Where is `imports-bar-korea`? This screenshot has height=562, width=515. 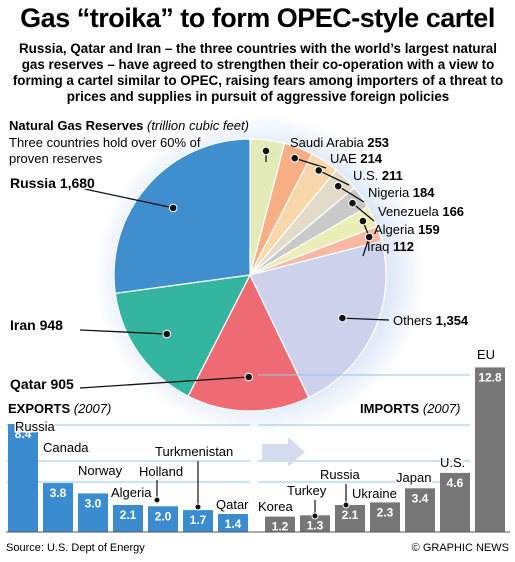
imports-bar-korea is located at coordinates (280, 524).